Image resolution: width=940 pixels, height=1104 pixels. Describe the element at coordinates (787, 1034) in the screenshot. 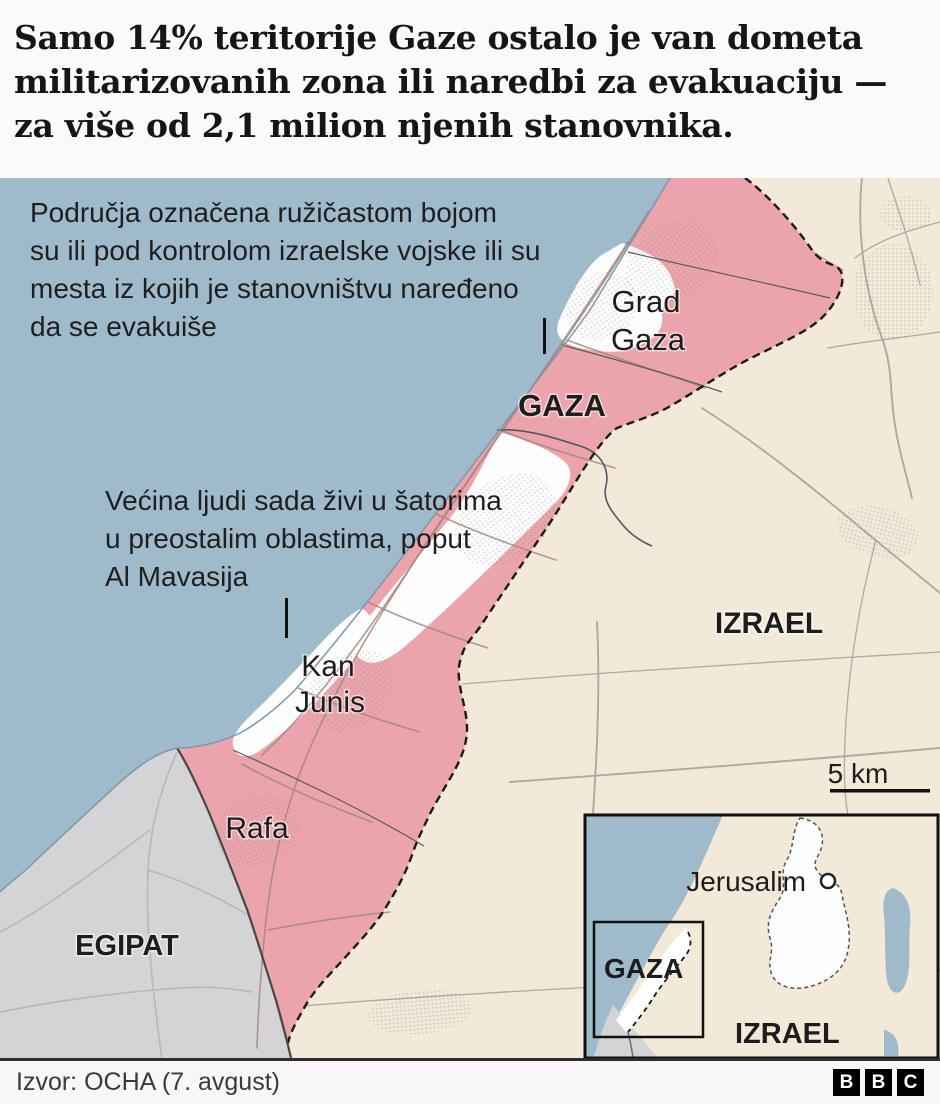

I see `inset-label-izrael: IZRAEL` at that location.